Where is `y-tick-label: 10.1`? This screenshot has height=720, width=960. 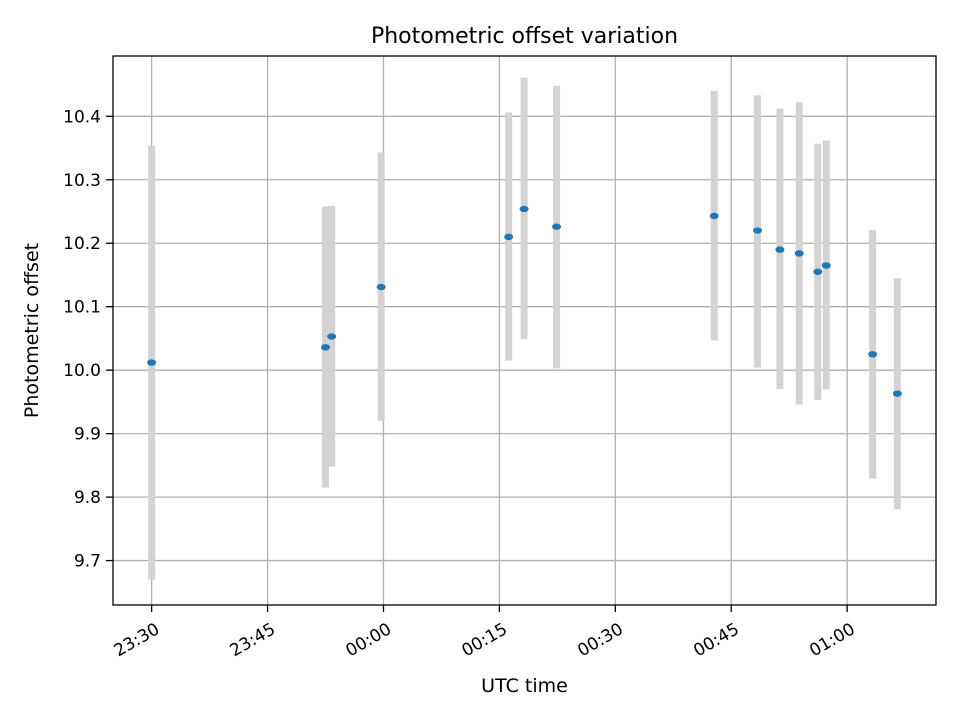
y-tick-label: 10.1 is located at coordinates (82, 308).